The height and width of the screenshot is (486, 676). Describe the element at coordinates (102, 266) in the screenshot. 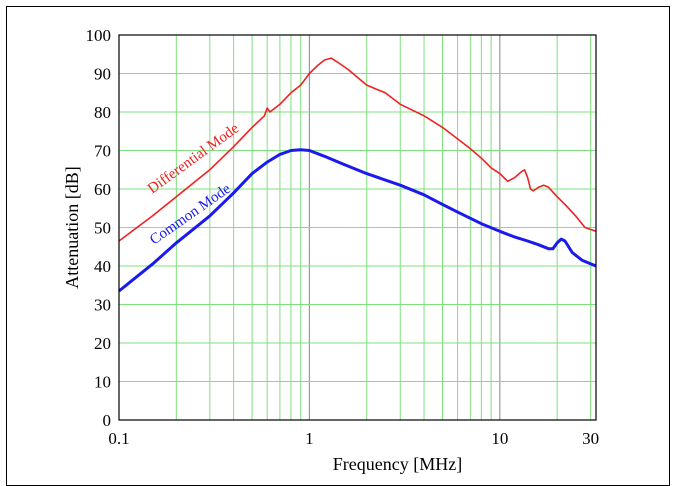

I see `y-tick-label: 40` at that location.